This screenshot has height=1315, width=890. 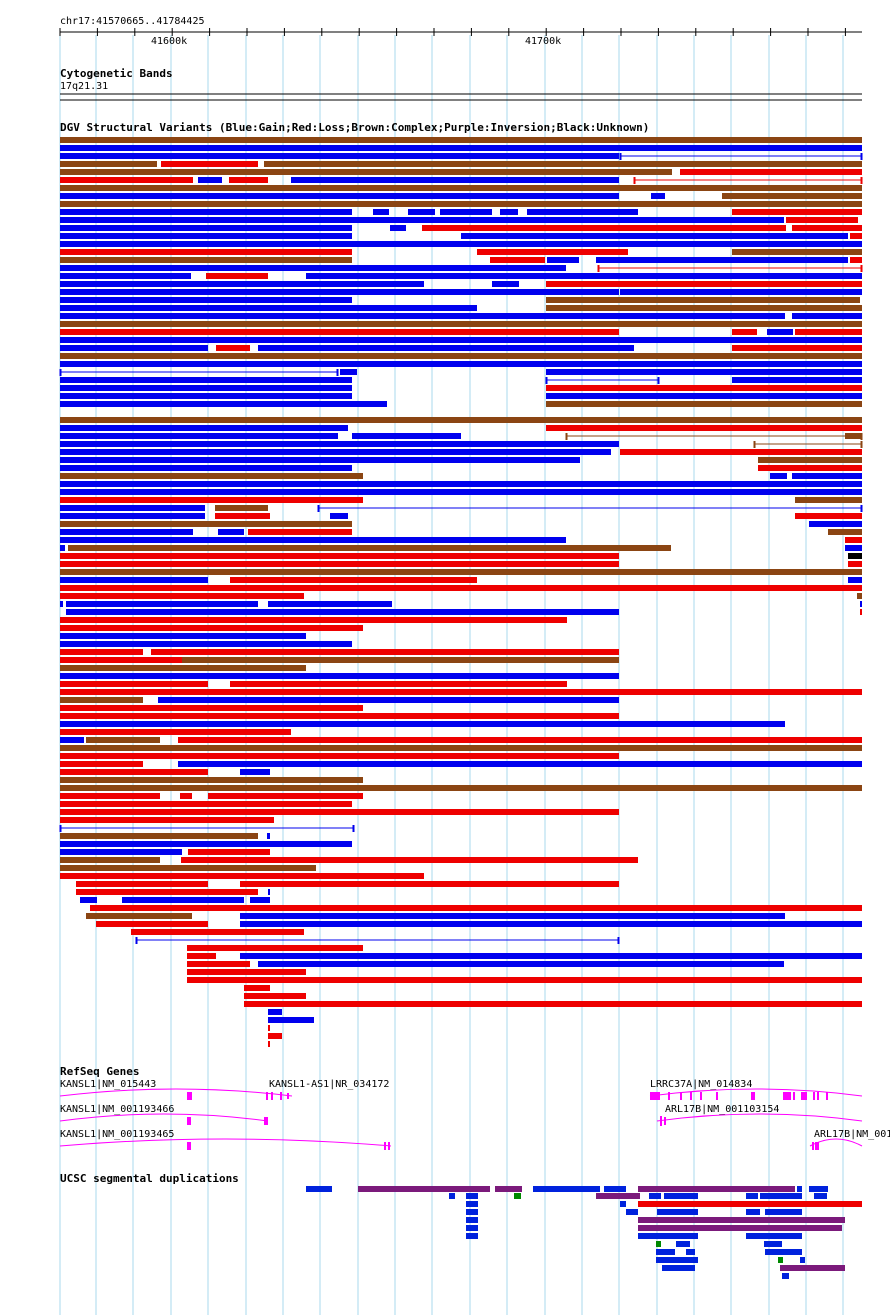 I want to click on gene-label-kansl1-nm001193466: KANSL1|NM_001193466, so click(x=117, y=1109).